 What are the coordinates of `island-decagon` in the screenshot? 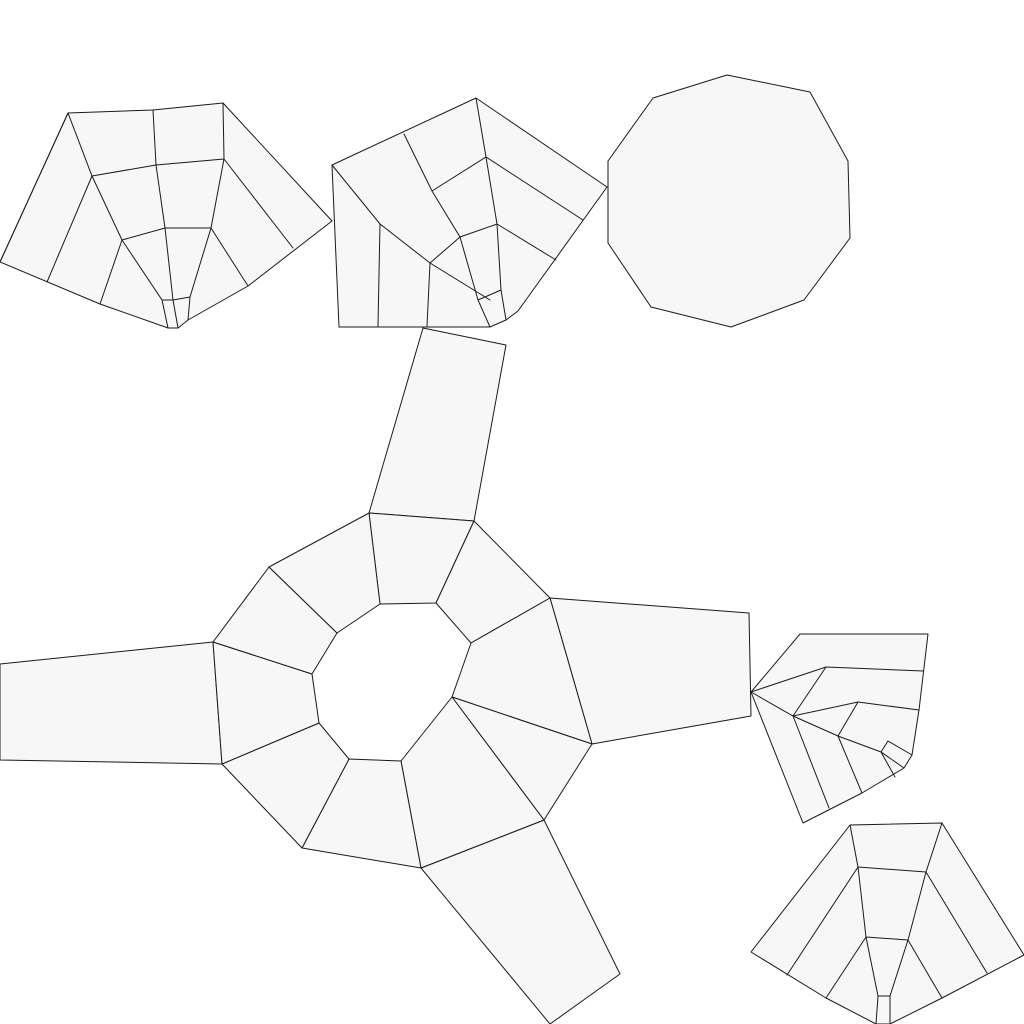 It's located at (729, 201).